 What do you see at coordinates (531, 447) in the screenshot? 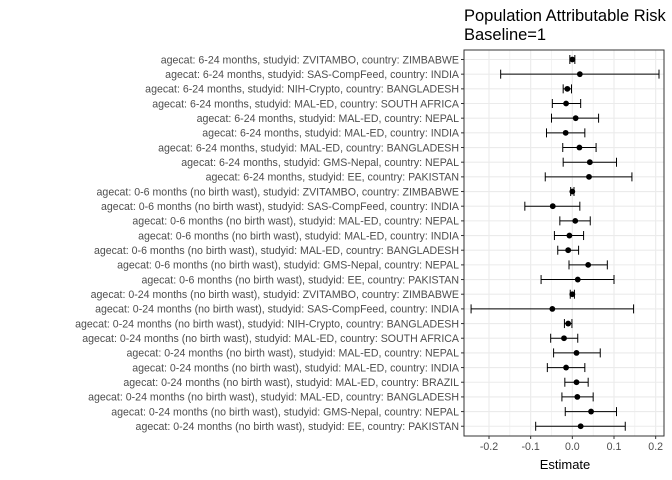
I see `x-tick-label: -0.1` at bounding box center [531, 447].